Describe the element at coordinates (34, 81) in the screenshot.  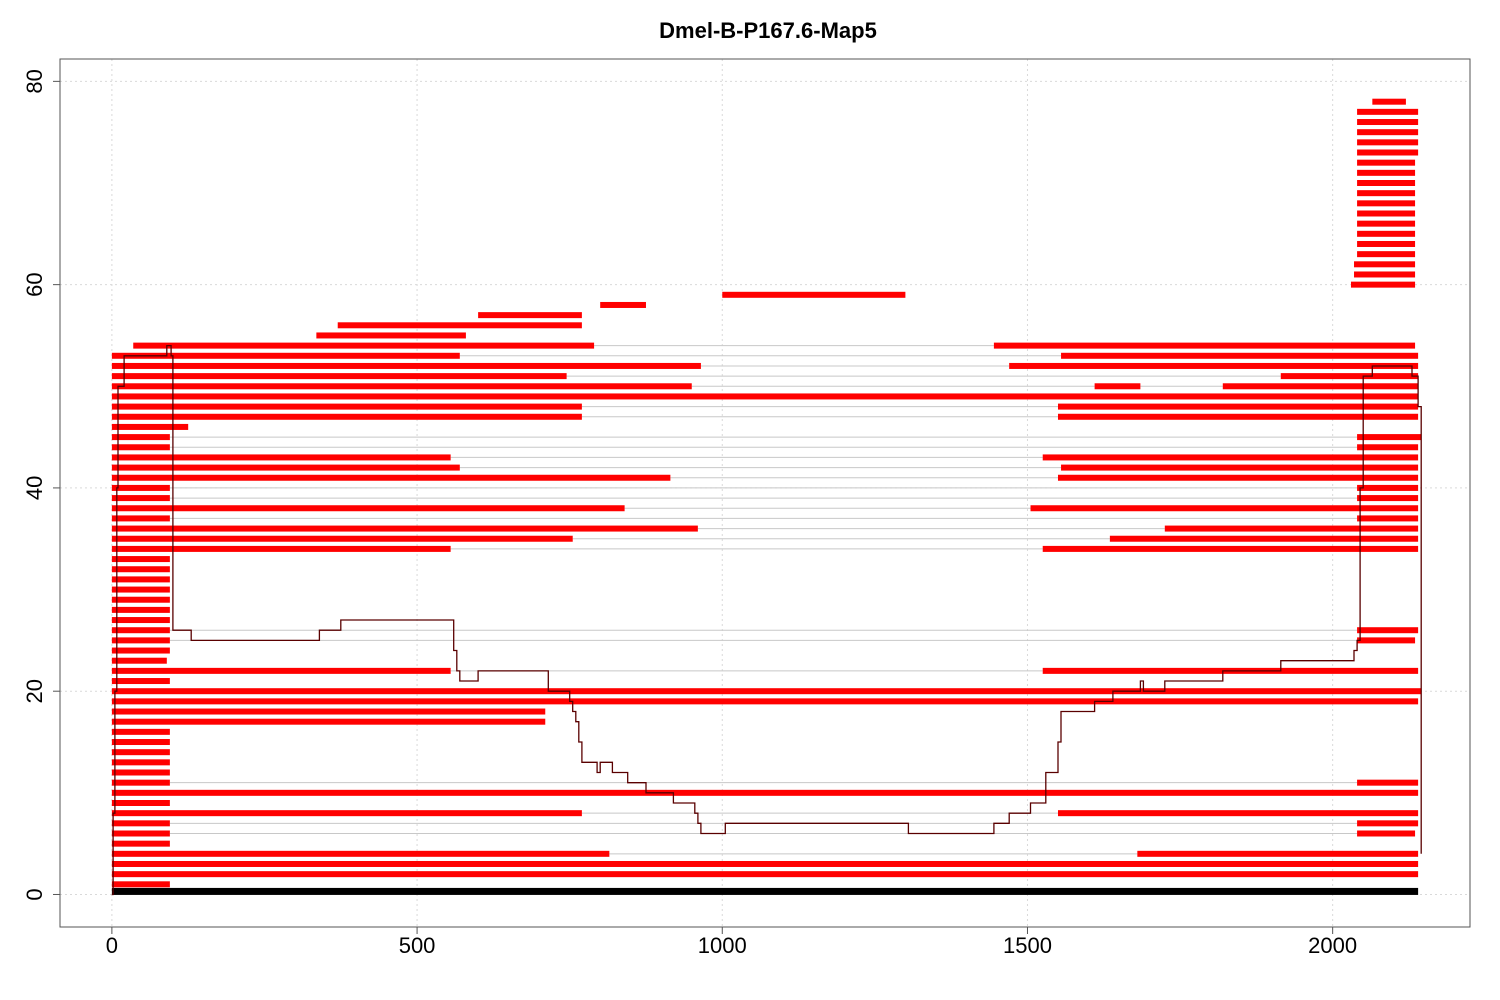
I see `y-tick-label: 80` at that location.